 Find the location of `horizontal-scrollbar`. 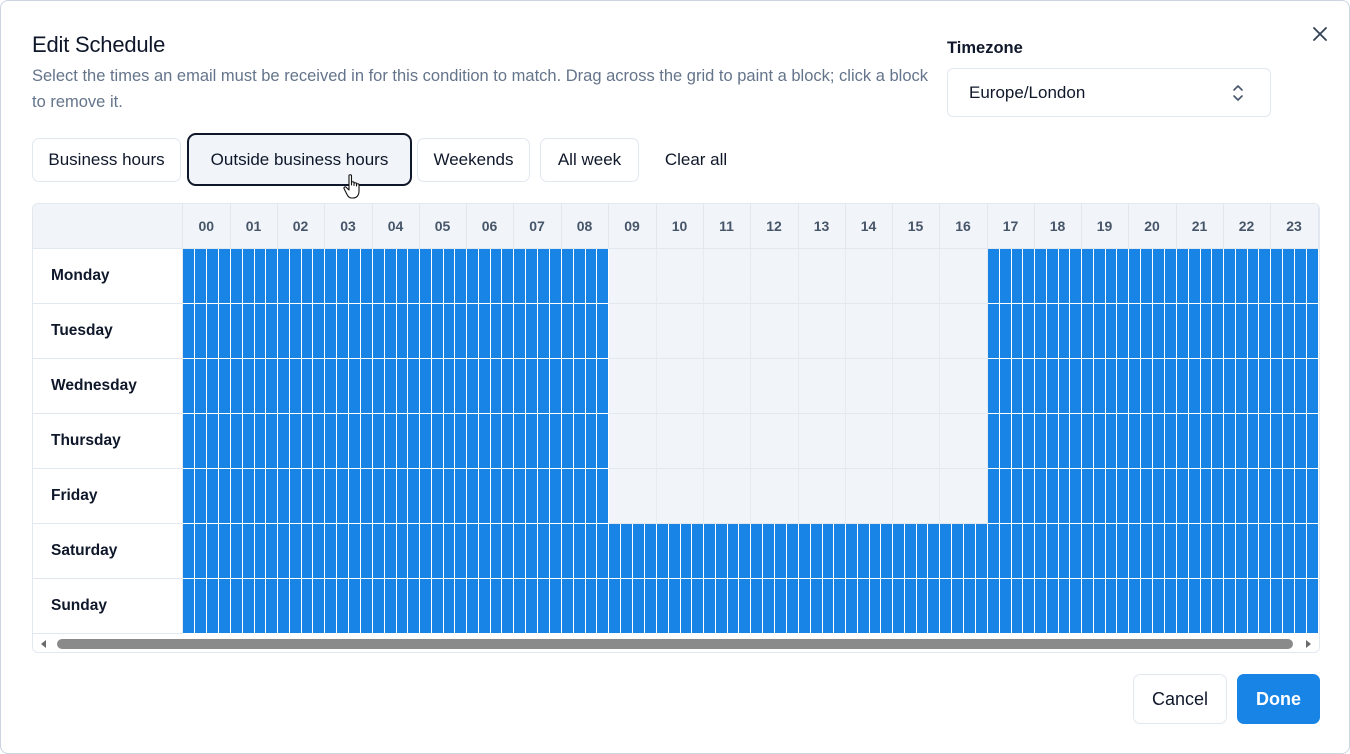

horizontal-scrollbar is located at coordinates (676, 643).